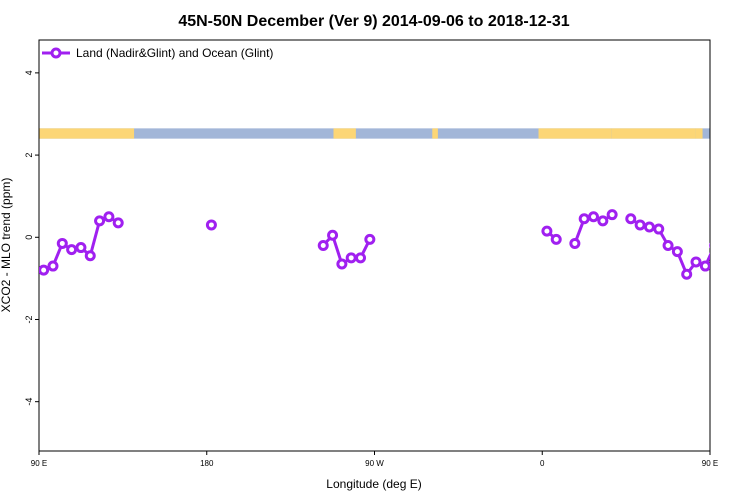  What do you see at coordinates (29, 72) in the screenshot?
I see `y-tick-label-0: 4` at bounding box center [29, 72].